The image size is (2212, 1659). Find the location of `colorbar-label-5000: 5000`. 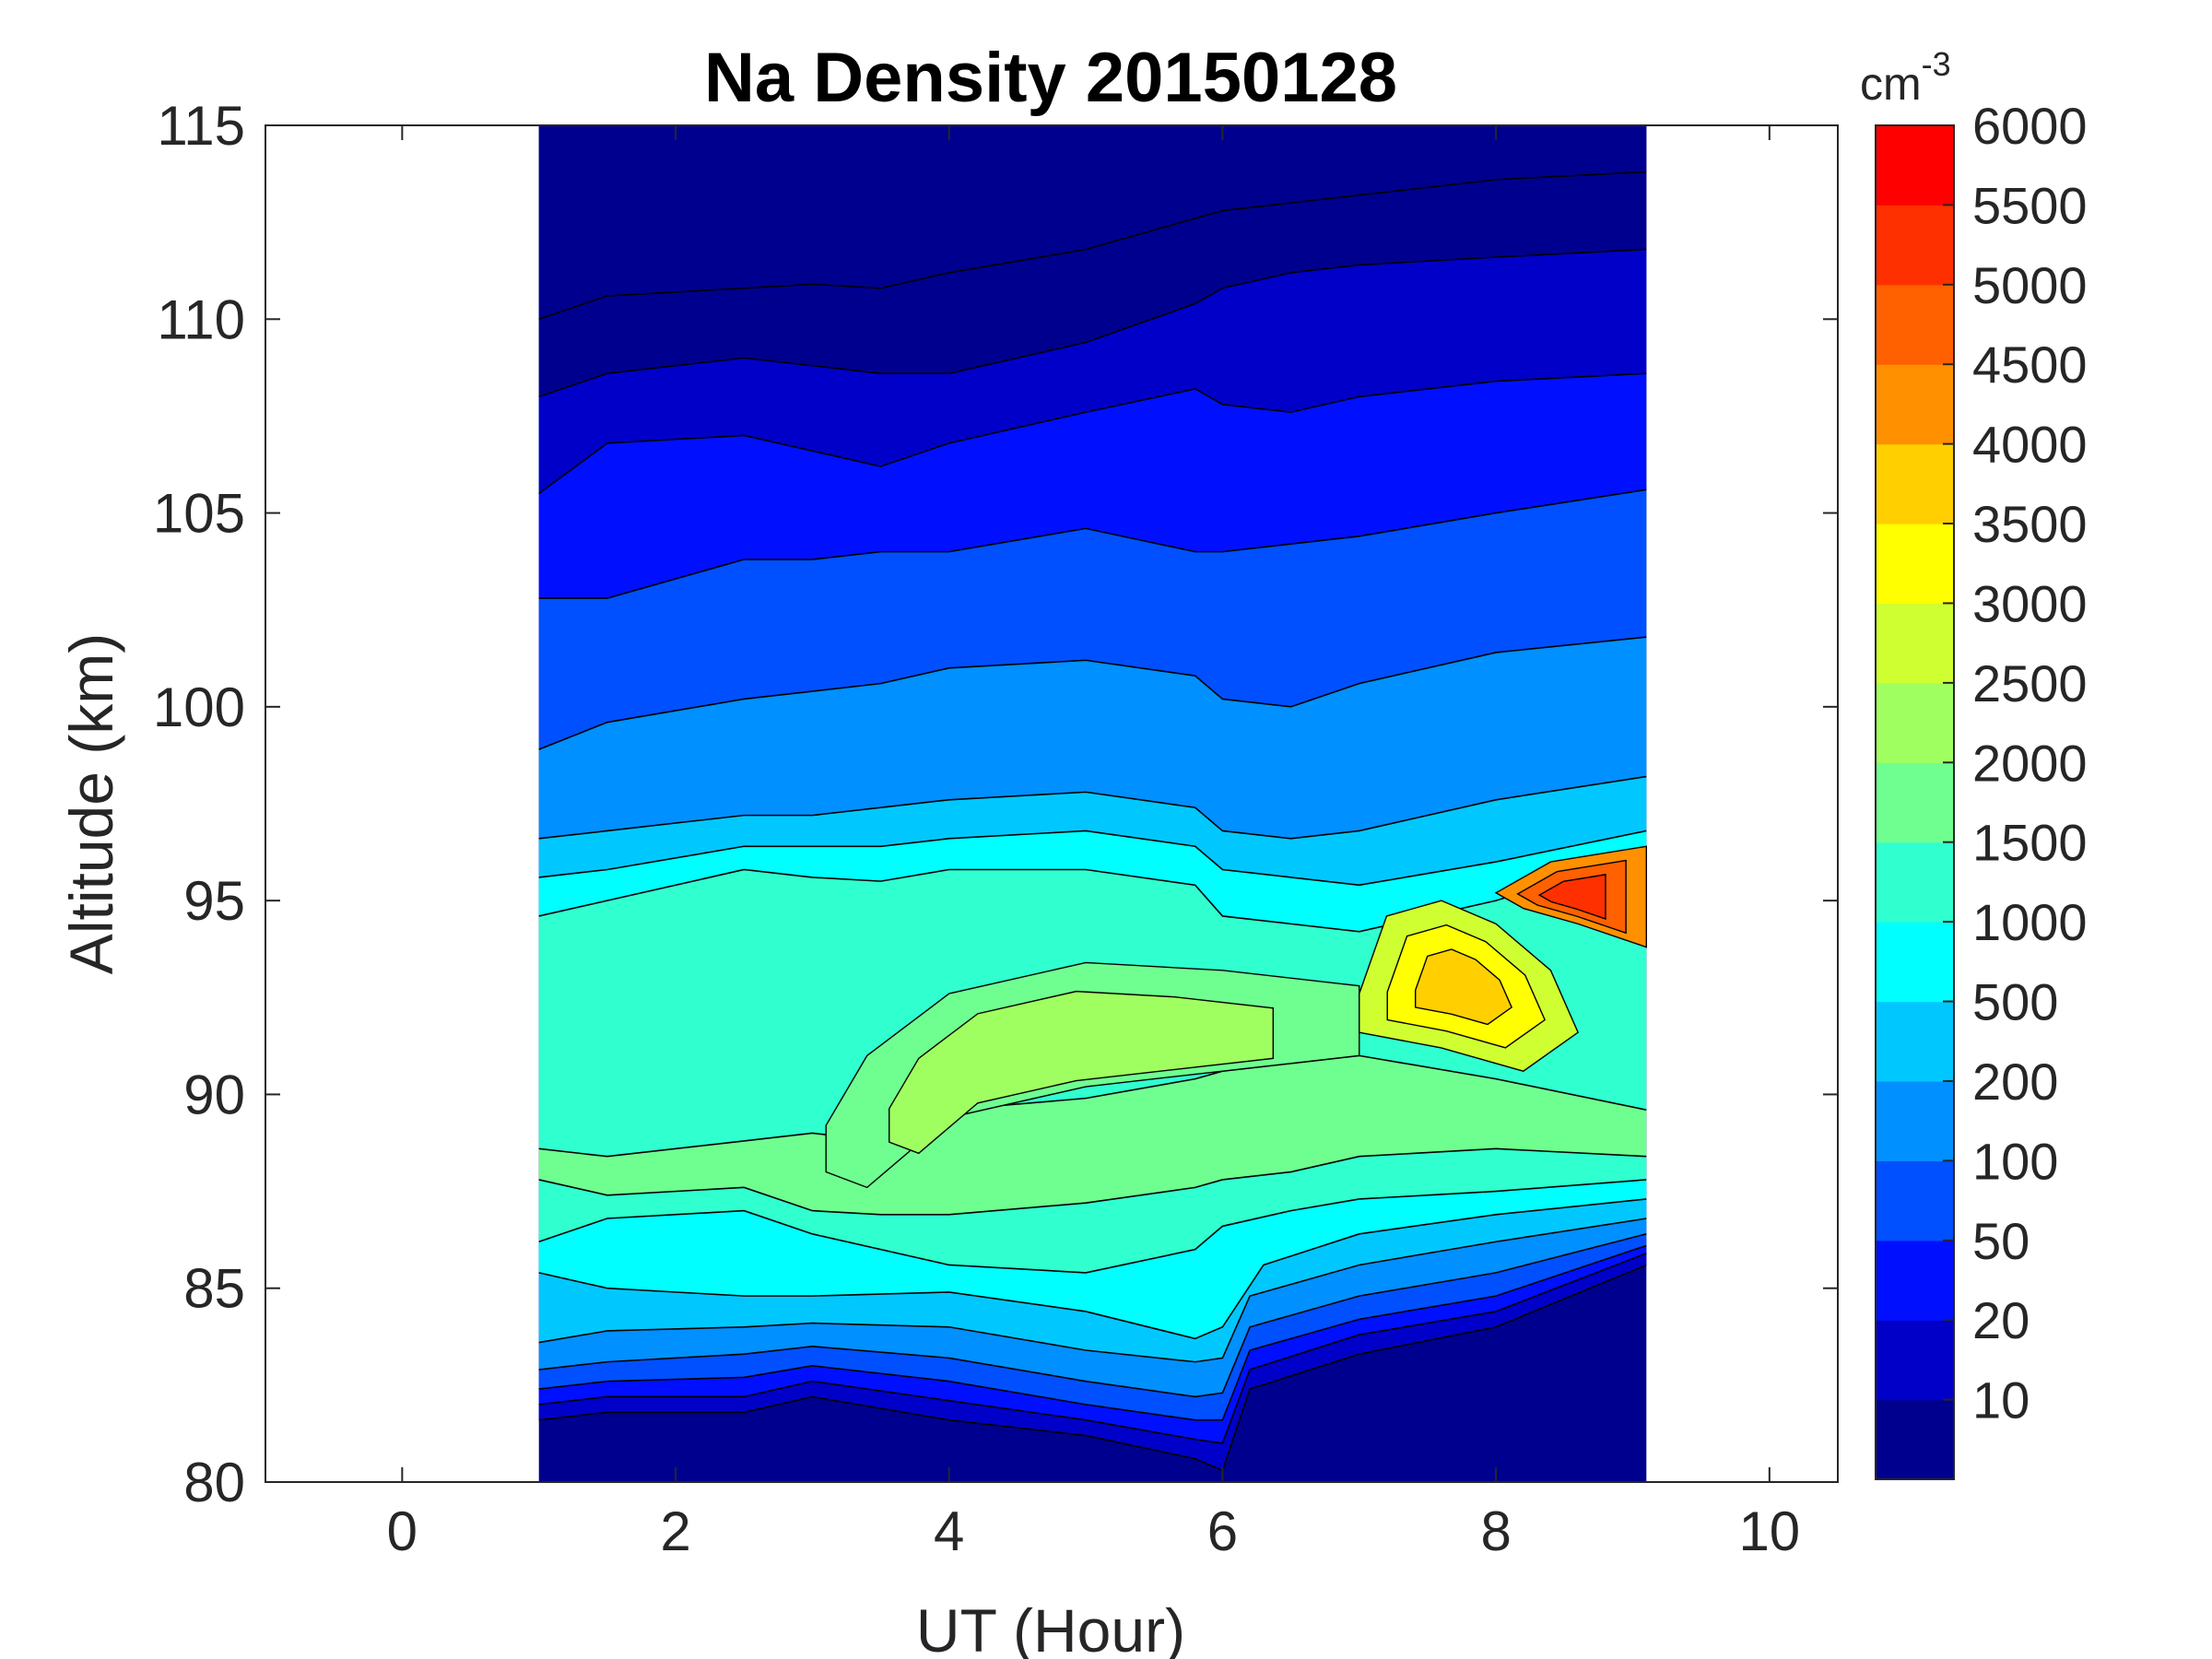

colorbar-label-5000: 5000 is located at coordinates (2030, 285).